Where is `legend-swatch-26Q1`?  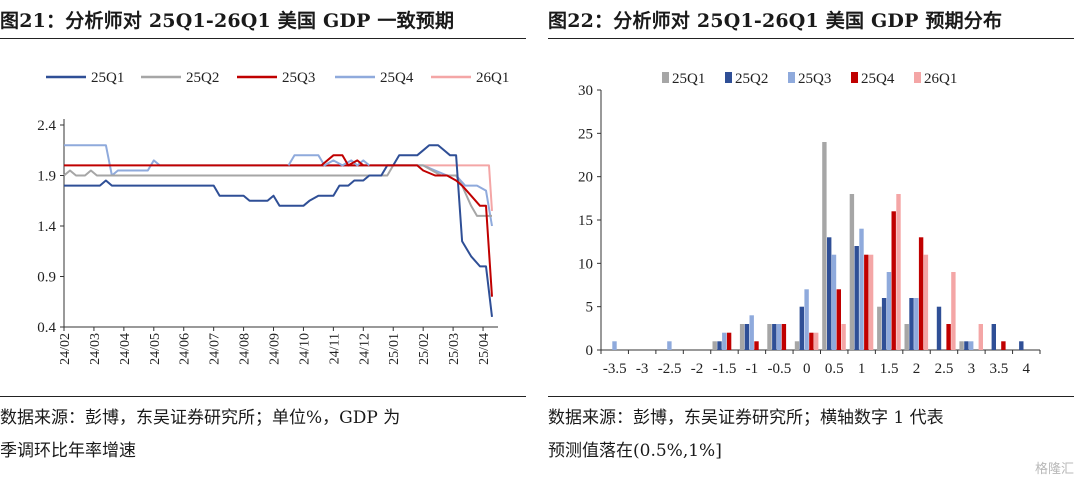 legend-swatch-26Q1 is located at coordinates (917, 77).